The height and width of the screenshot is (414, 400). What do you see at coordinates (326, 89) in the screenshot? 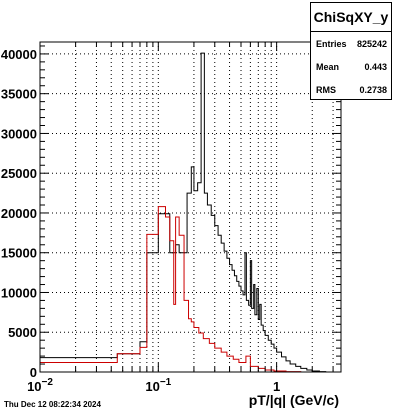
I see `stats-label: RMS` at bounding box center [326, 89].